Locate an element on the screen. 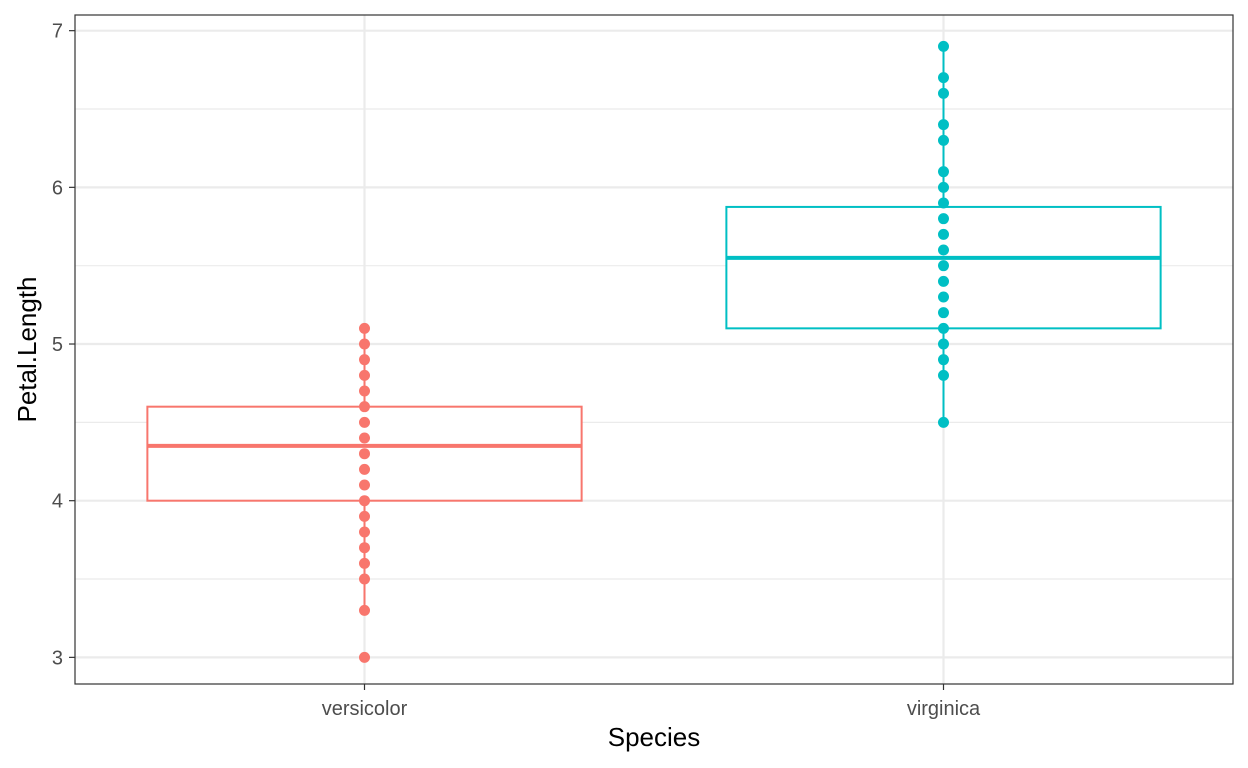 The height and width of the screenshot is (768, 1248). y-tick-label: 5 is located at coordinates (57, 345).